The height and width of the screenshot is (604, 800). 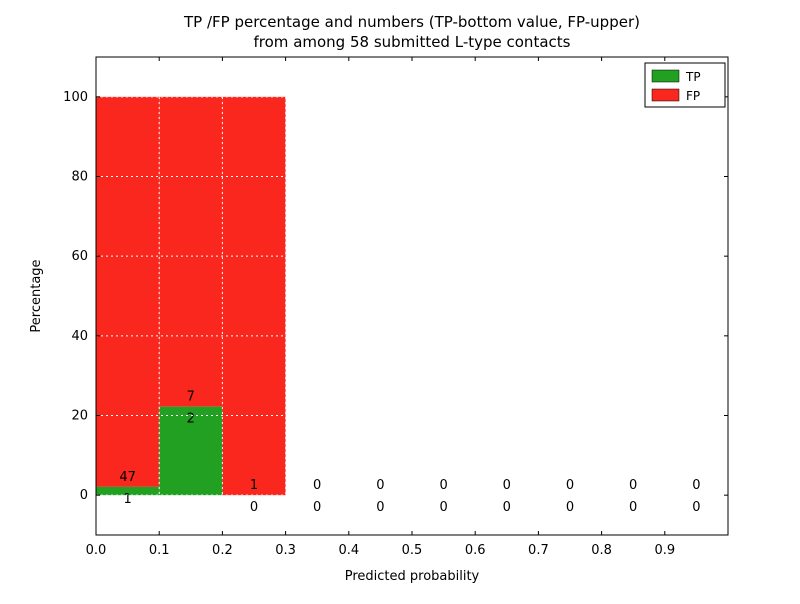 I want to click on tp-count-label: 1, so click(x=127, y=499).